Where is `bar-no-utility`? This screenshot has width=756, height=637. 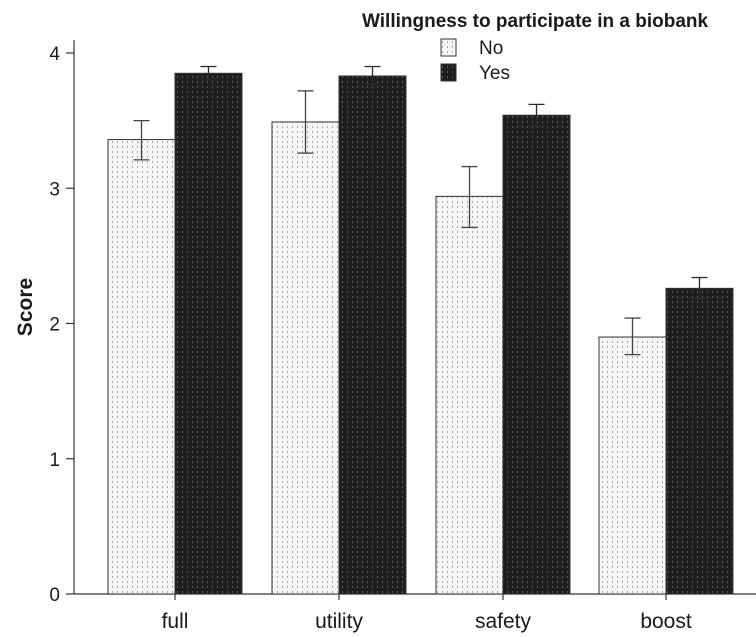 bar-no-utility is located at coordinates (305, 358).